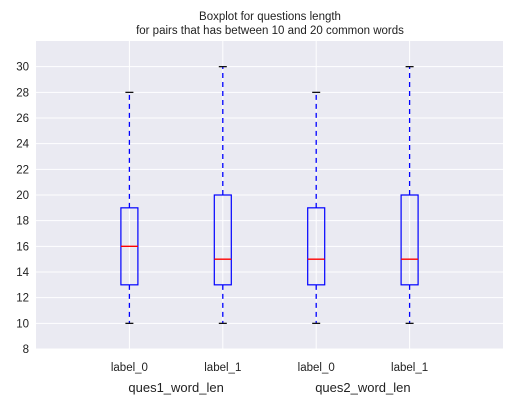 The height and width of the screenshot is (404, 510). What do you see at coordinates (22, 145) in the screenshot?
I see `y-tick-label-24: 24` at bounding box center [22, 145].